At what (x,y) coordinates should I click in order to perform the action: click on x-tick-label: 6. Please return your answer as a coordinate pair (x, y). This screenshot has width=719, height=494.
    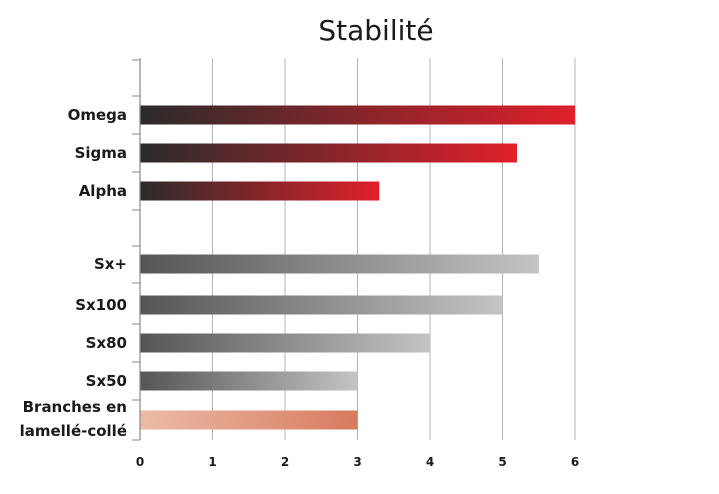
    Looking at the image, I should click on (575, 462).